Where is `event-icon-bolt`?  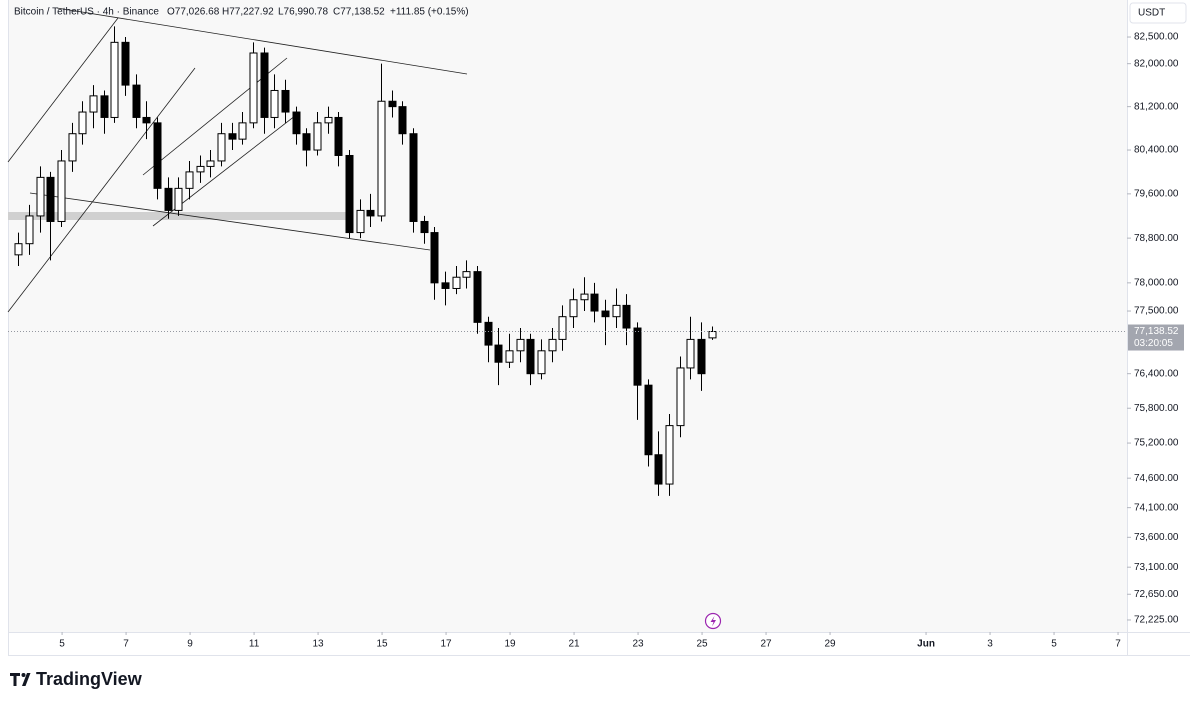
event-icon-bolt is located at coordinates (713, 621).